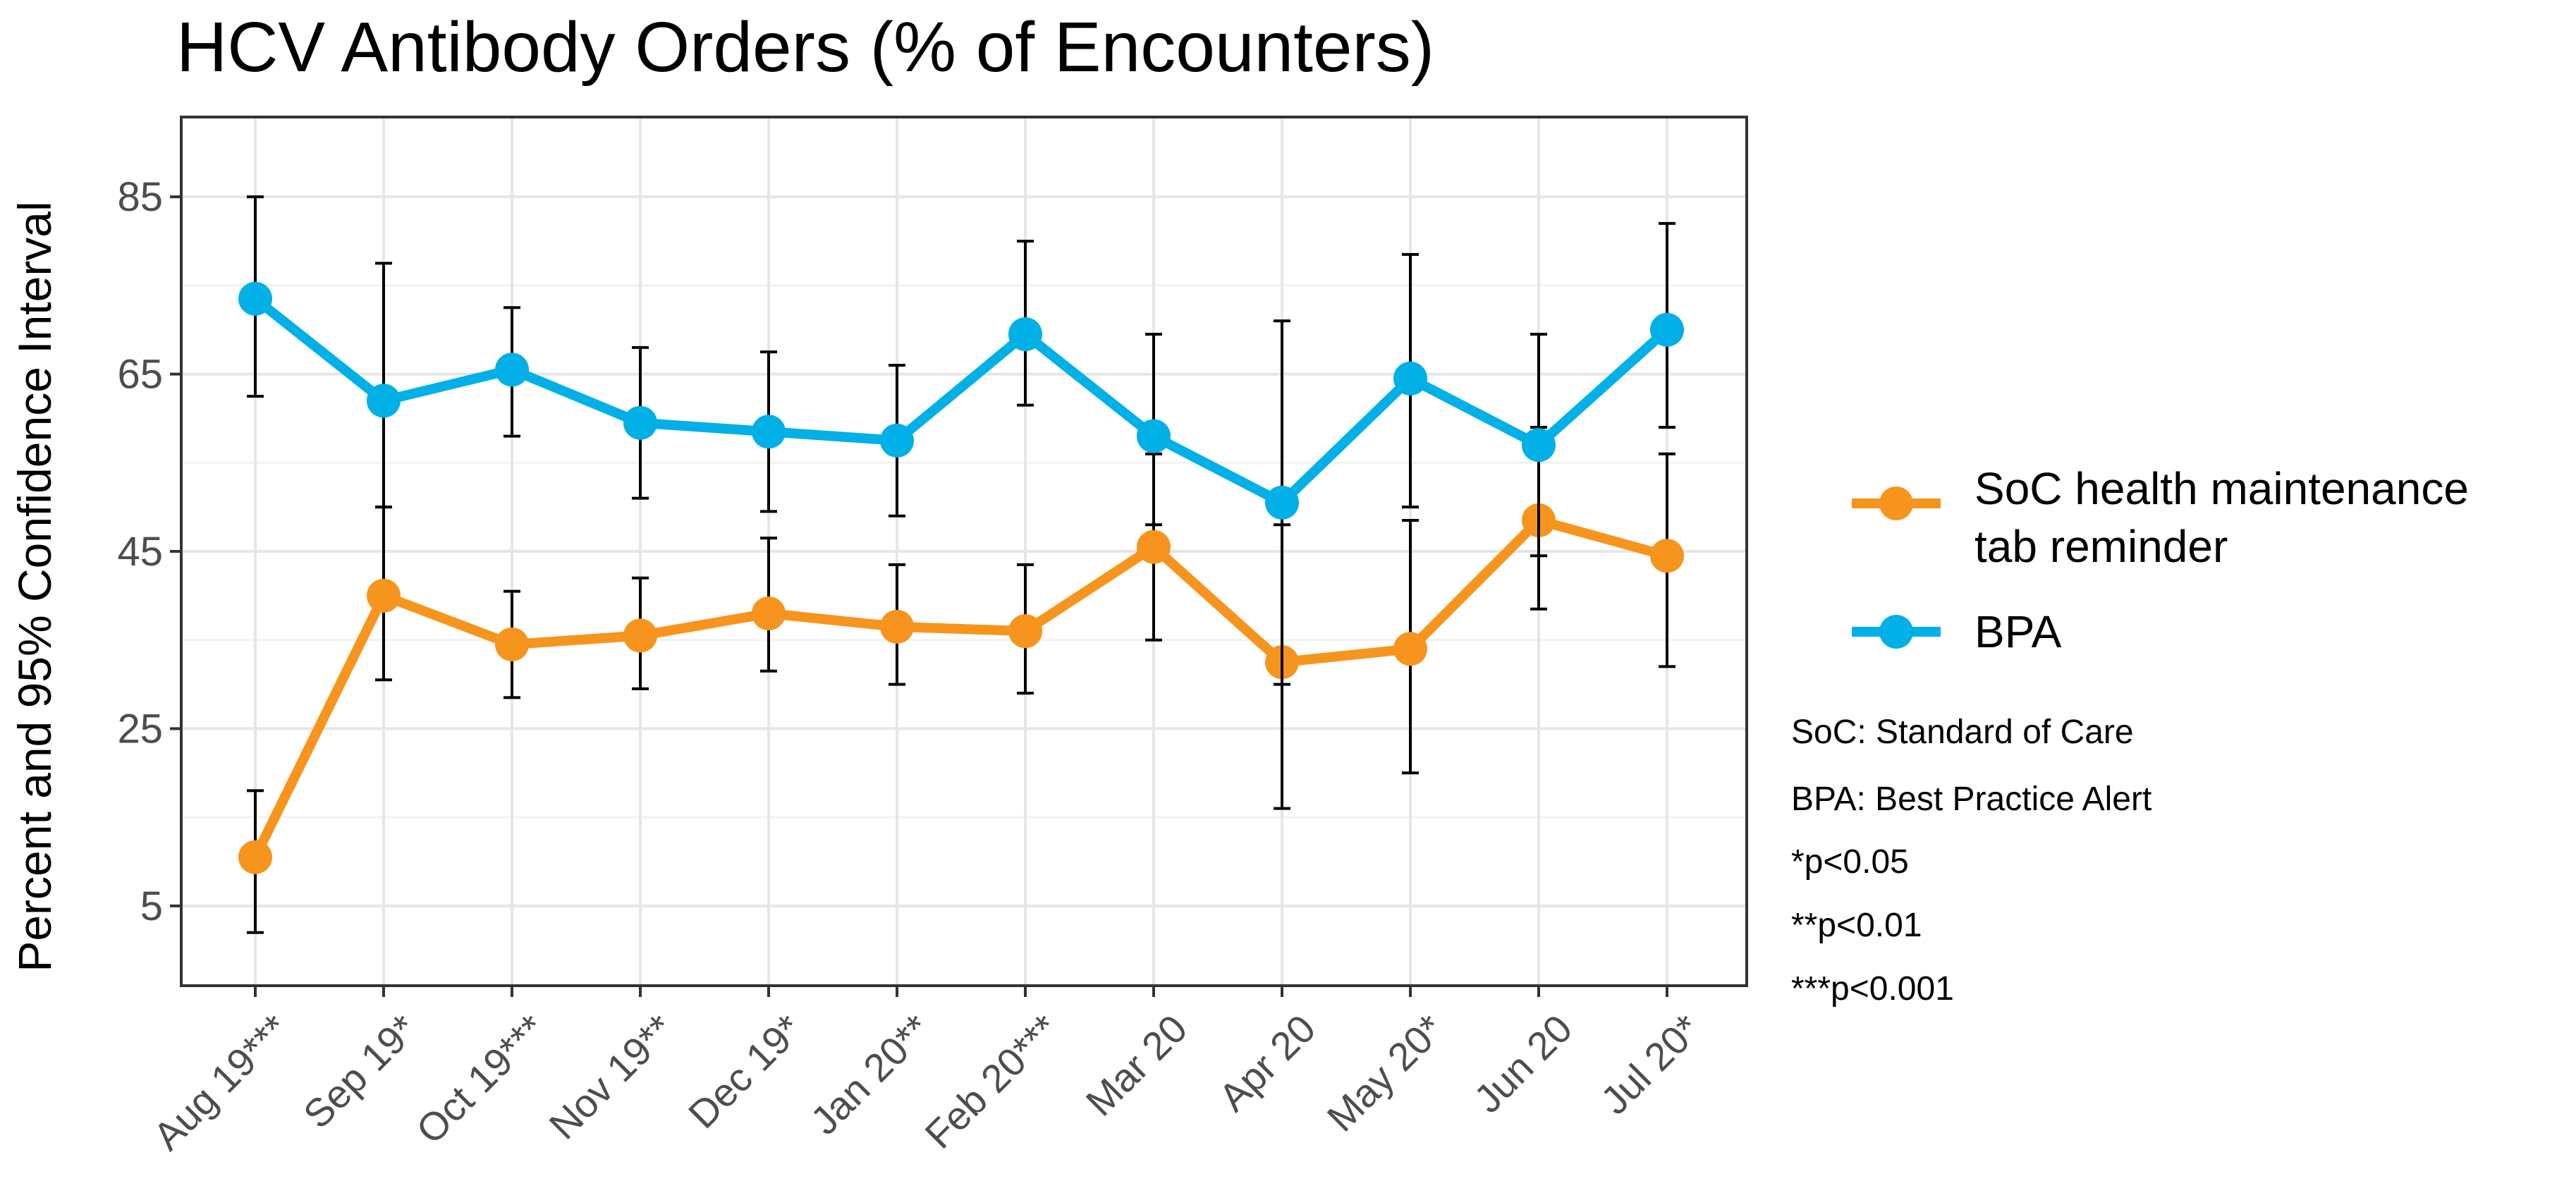 The image size is (2576, 1181). What do you see at coordinates (1850, 862) in the screenshot?
I see `note-p05: *p<0.05` at bounding box center [1850, 862].